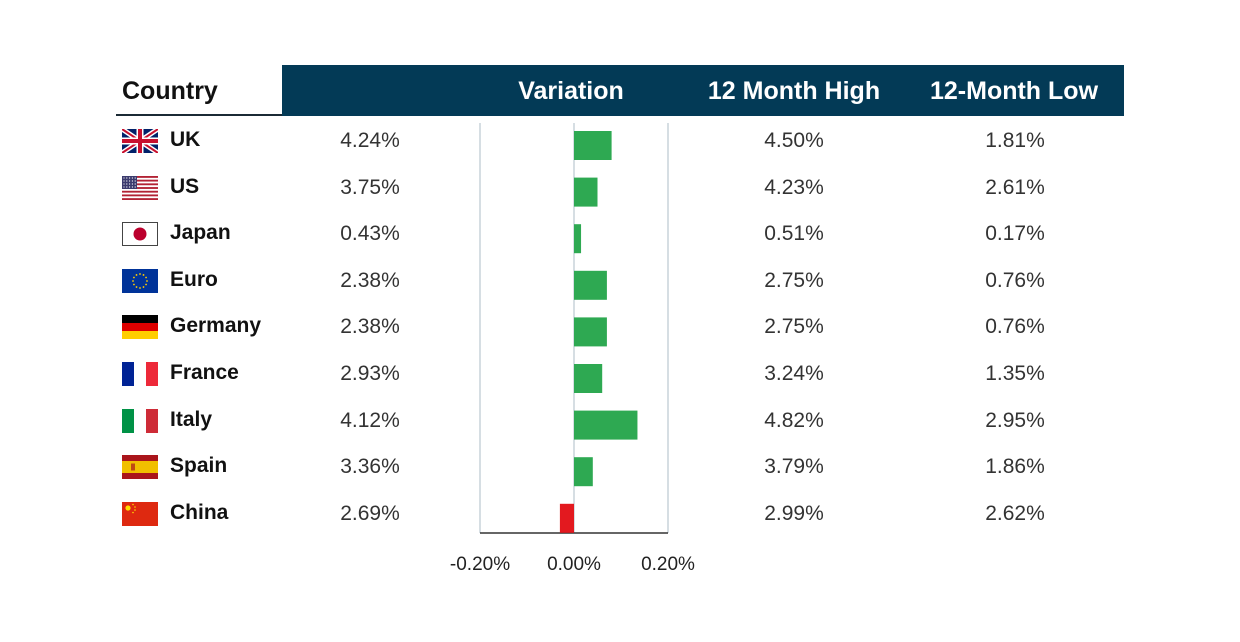 This screenshot has height=642, width=1240. What do you see at coordinates (185, 186) in the screenshot?
I see `country-name: US` at bounding box center [185, 186].